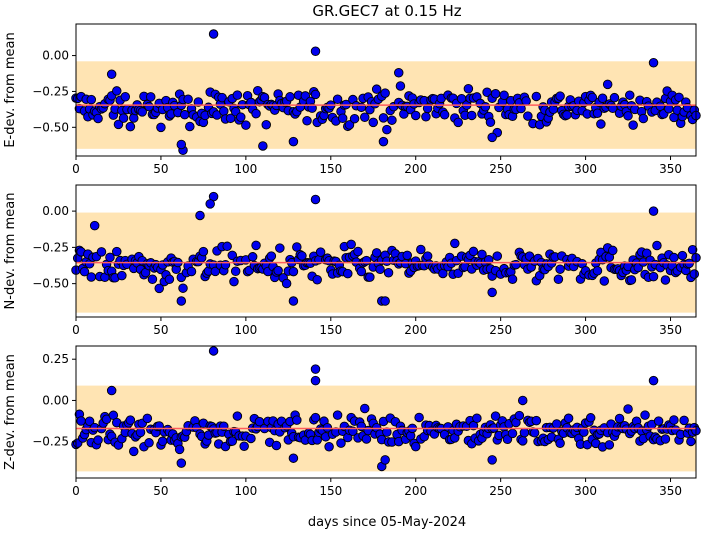 This screenshot has height=535, width=701. What do you see at coordinates (160, 330) in the screenshot?
I see `x-tick-label: 50` at bounding box center [160, 330].